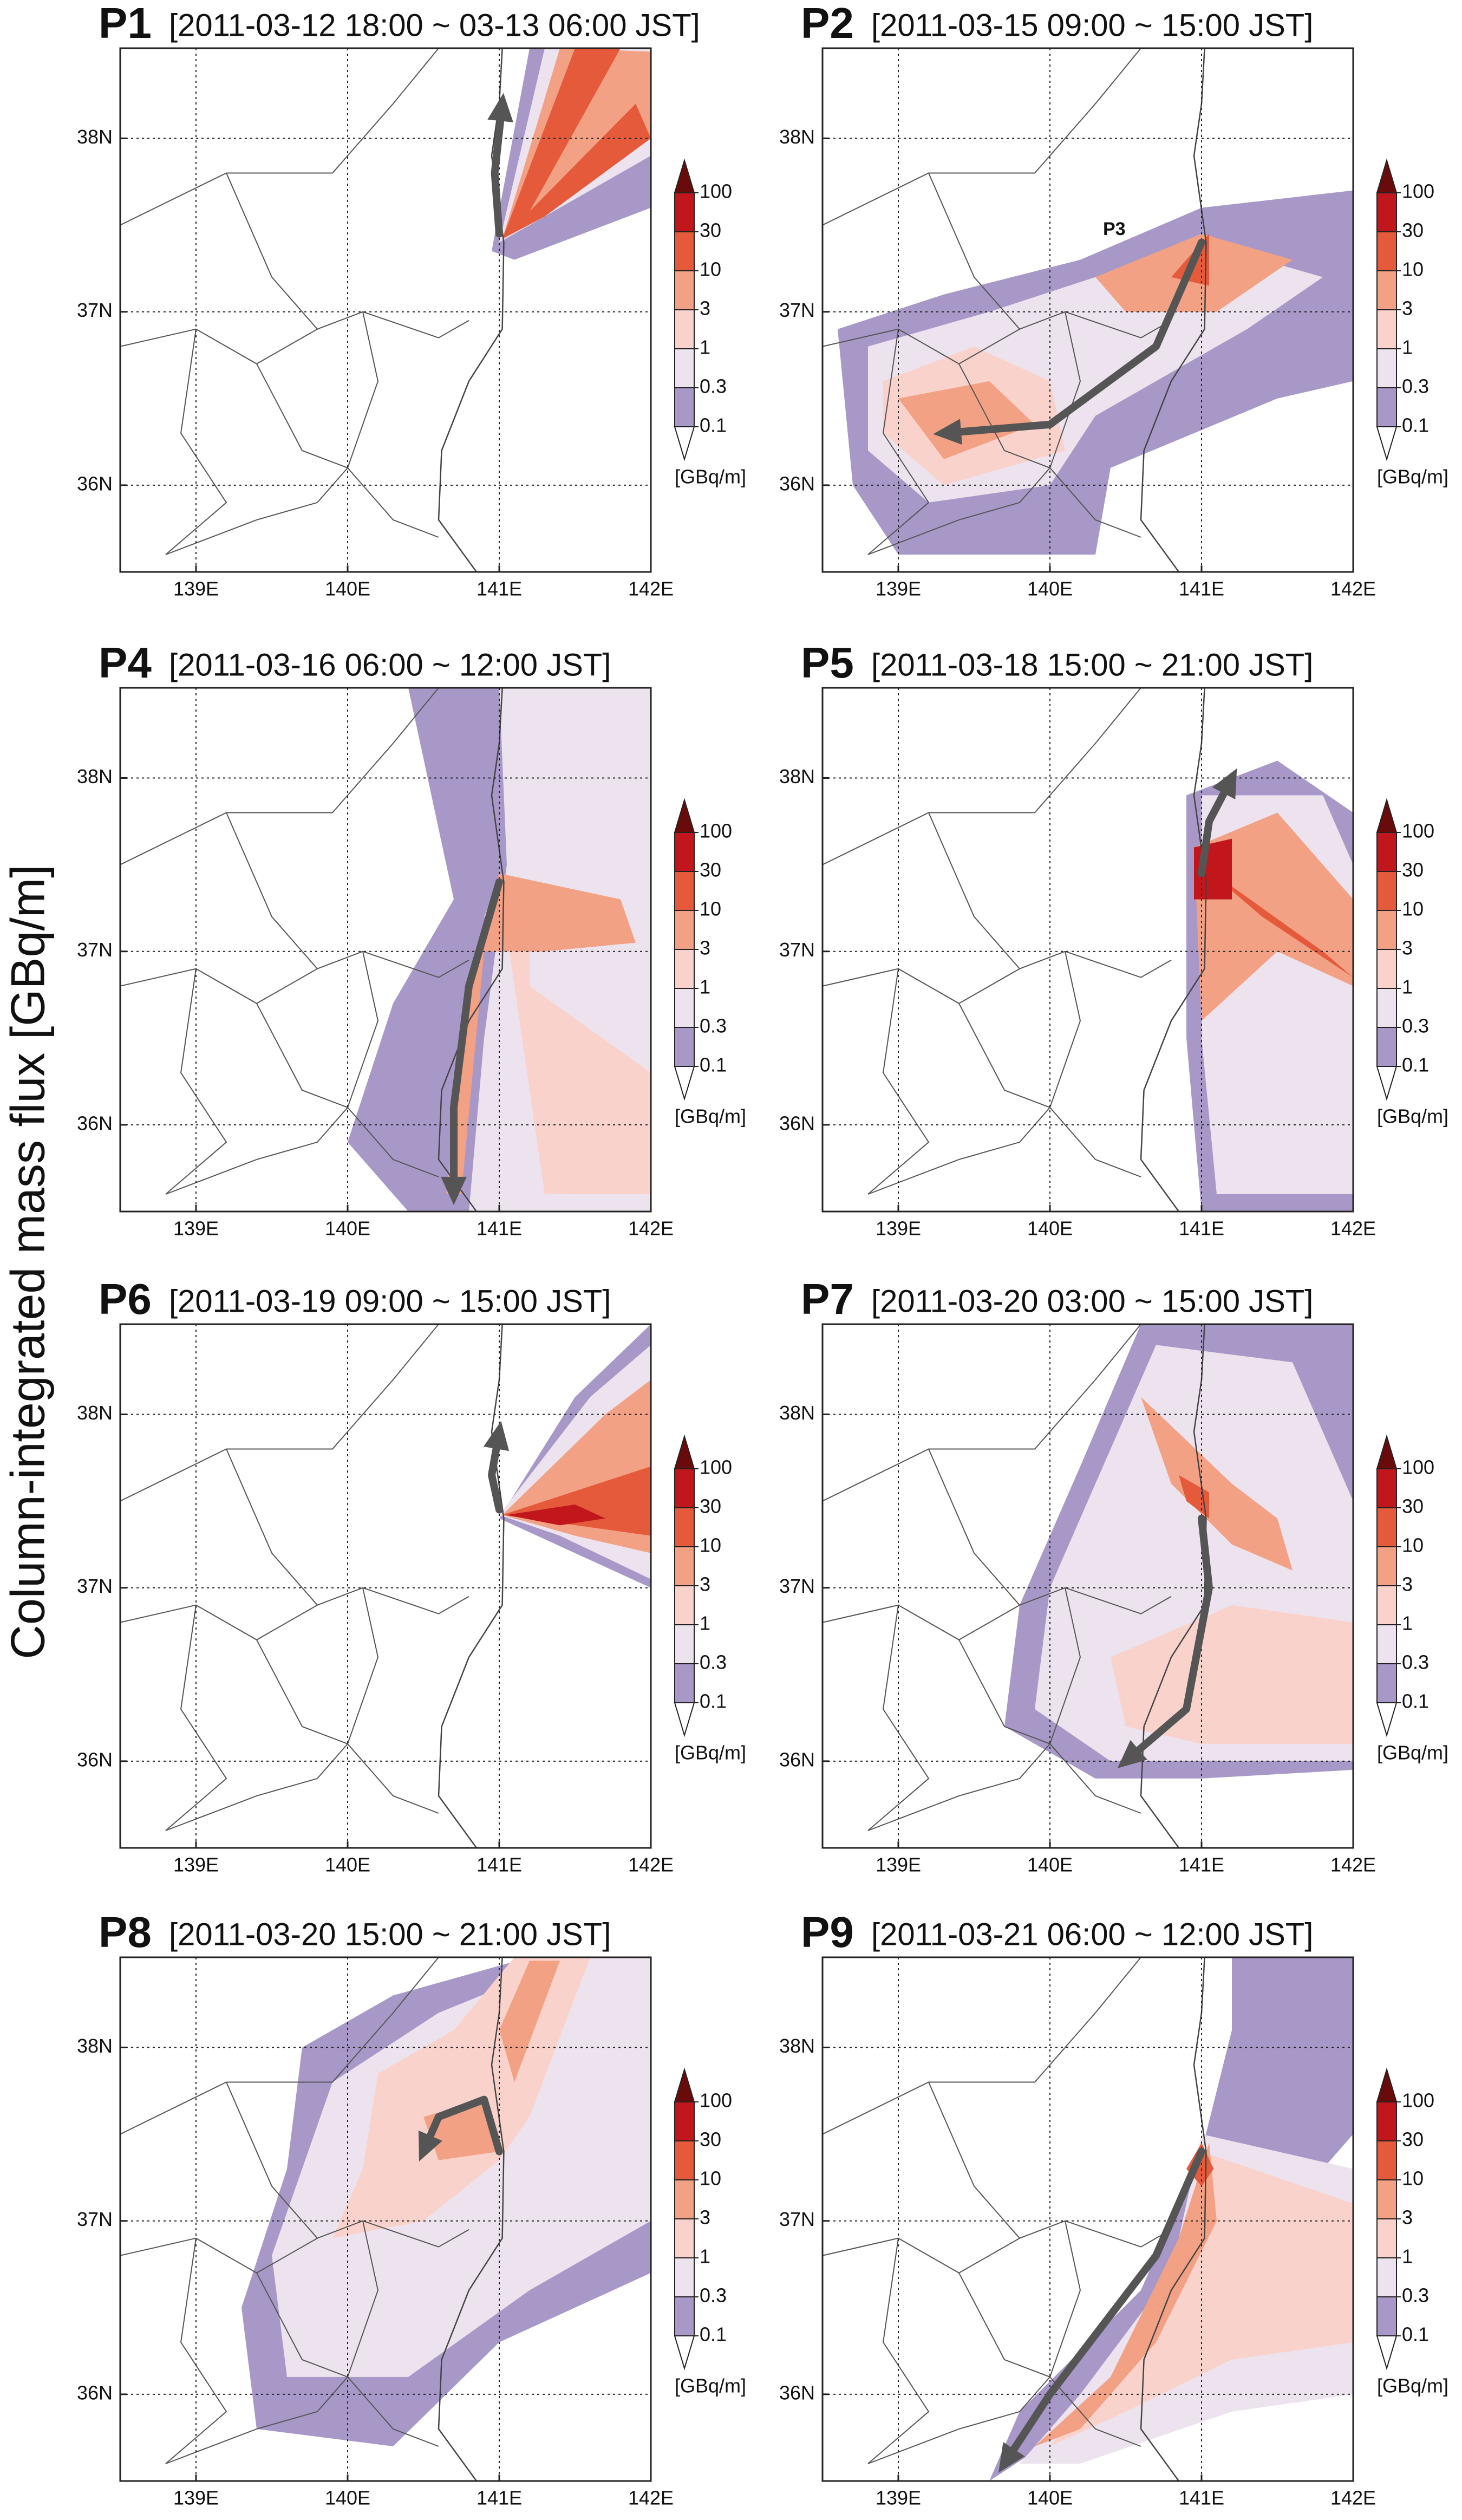 The image size is (1462, 2520). I want to click on panel-label: P7, so click(827, 1299).